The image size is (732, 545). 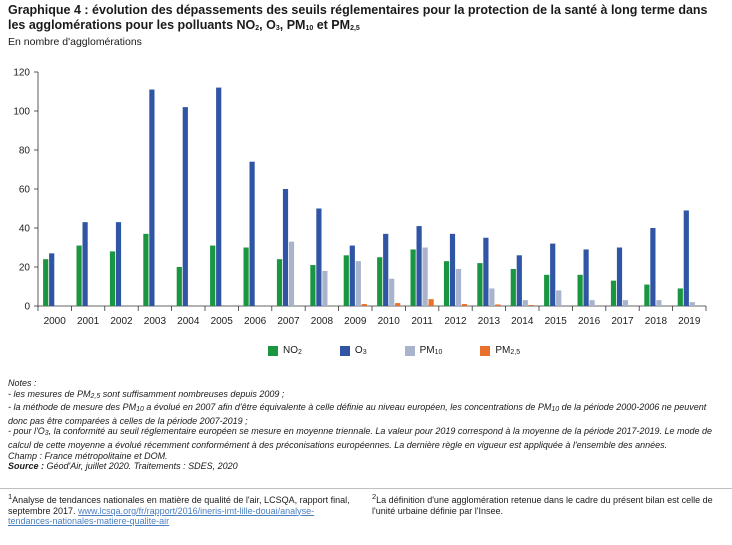 I want to click on y-tick-label-0: 0, so click(x=27, y=307).